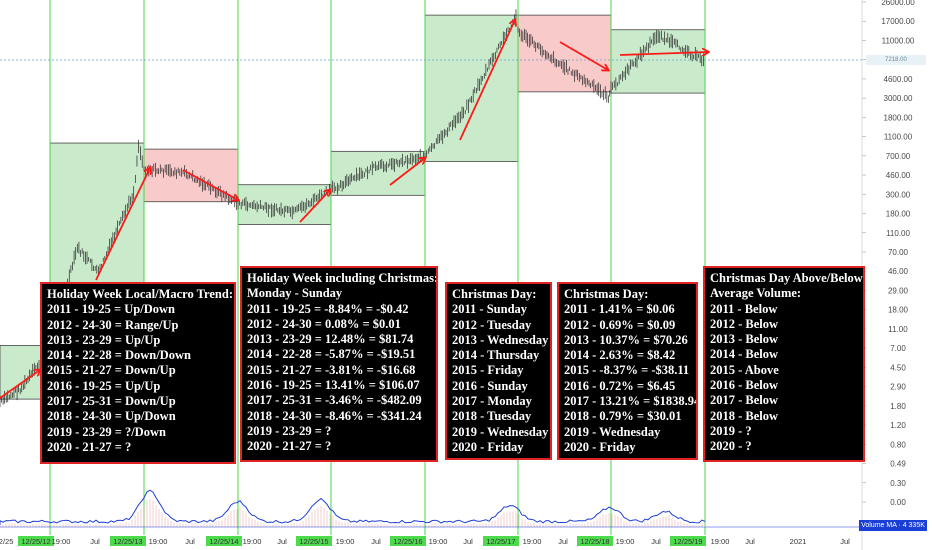 The image size is (932, 550). I want to click on date-tick-label: 12/25/13, so click(127, 541).